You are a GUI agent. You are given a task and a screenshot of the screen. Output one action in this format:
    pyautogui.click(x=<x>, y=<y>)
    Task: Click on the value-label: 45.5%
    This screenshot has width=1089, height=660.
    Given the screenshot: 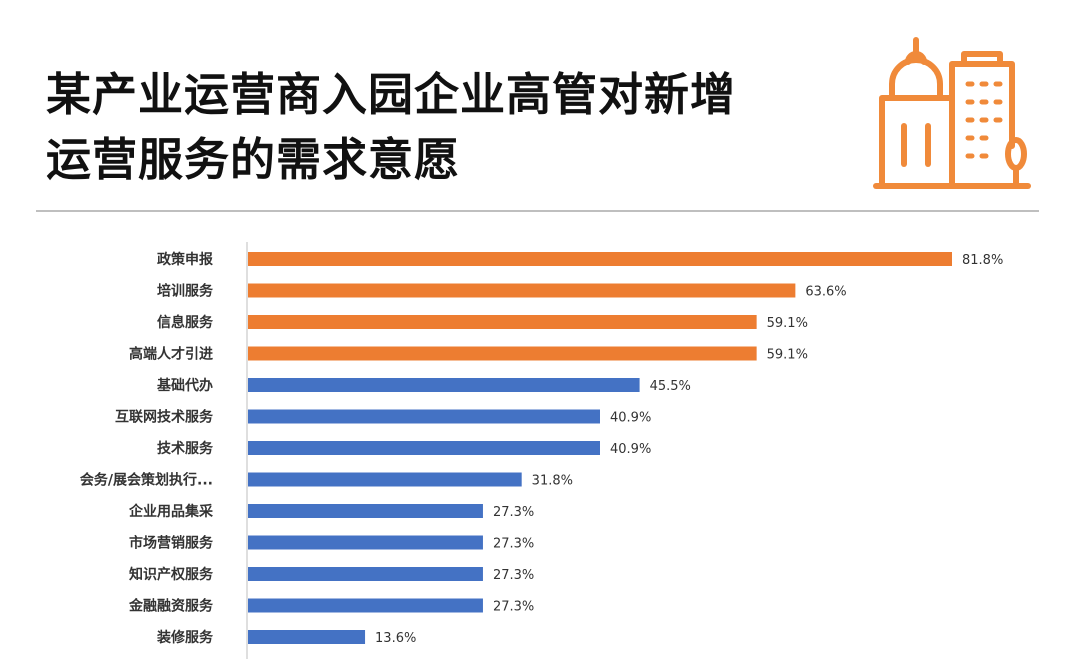 What is the action you would take?
    pyautogui.click(x=670, y=386)
    